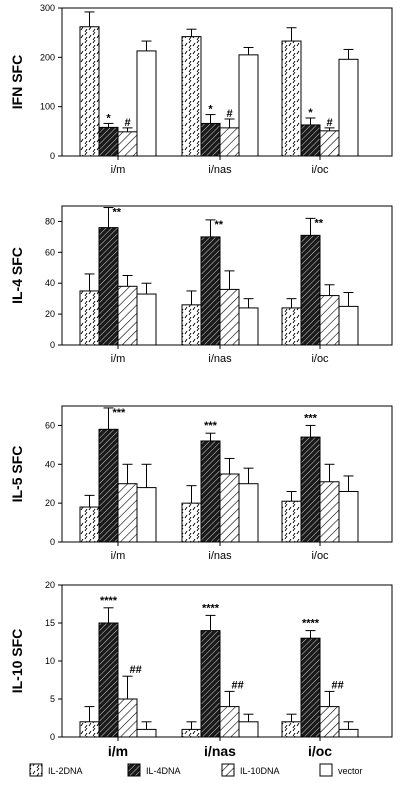 Image resolution: width=400 pixels, height=806 pixels. I want to click on legend-label-vector: vector, so click(350, 771).